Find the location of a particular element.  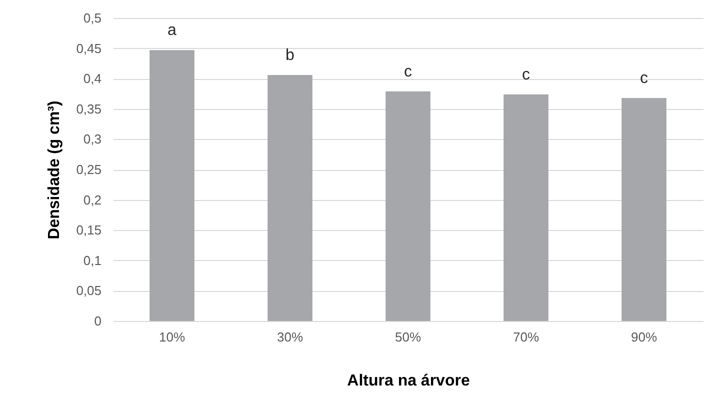

x-axis-title: Altura na árvore is located at coordinates (408, 381).